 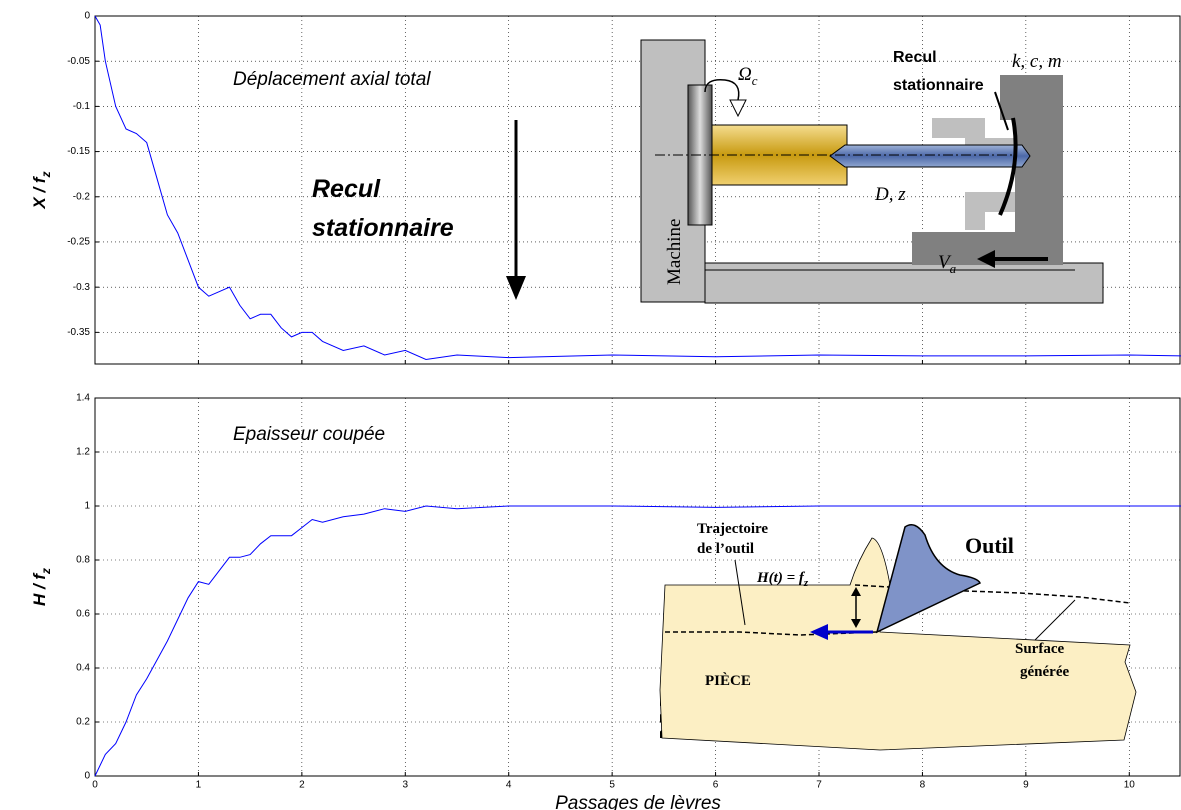 What do you see at coordinates (725, 549) in the screenshot?
I see `trajectoire-label: de l’outil` at bounding box center [725, 549].